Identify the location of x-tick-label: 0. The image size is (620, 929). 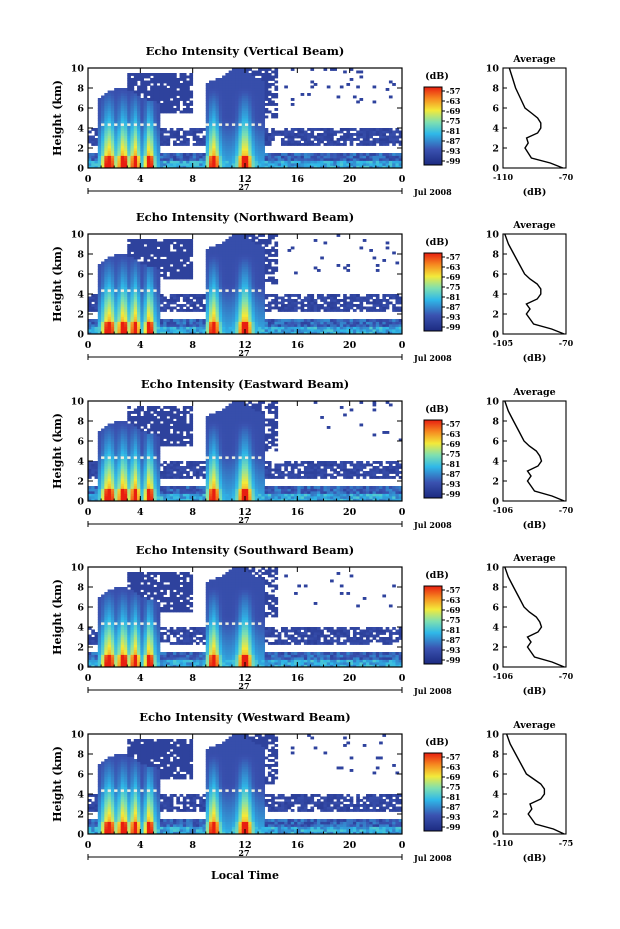
(402, 179).